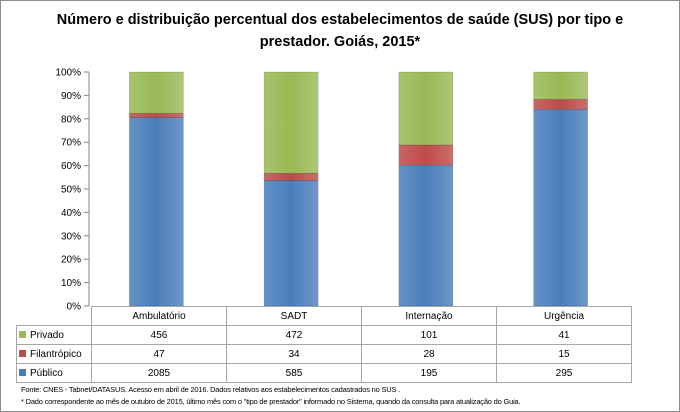 The width and height of the screenshot is (680, 412). Describe the element at coordinates (159, 335) in the screenshot. I see `table-cell: 456` at that location.